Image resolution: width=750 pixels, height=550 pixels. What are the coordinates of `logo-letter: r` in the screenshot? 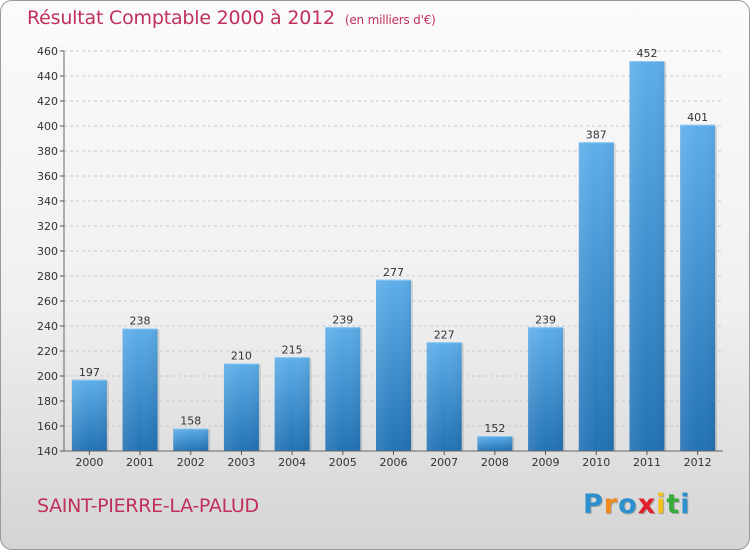 It's located at (611, 504).